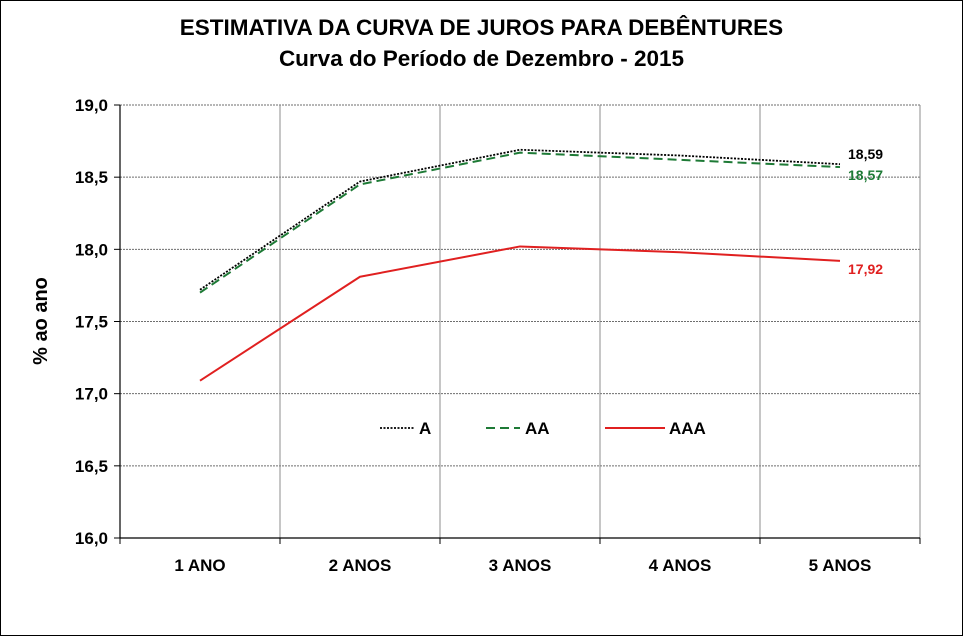  I want to click on data-labels: 18,59 18,57 17,92, so click(865, 211).